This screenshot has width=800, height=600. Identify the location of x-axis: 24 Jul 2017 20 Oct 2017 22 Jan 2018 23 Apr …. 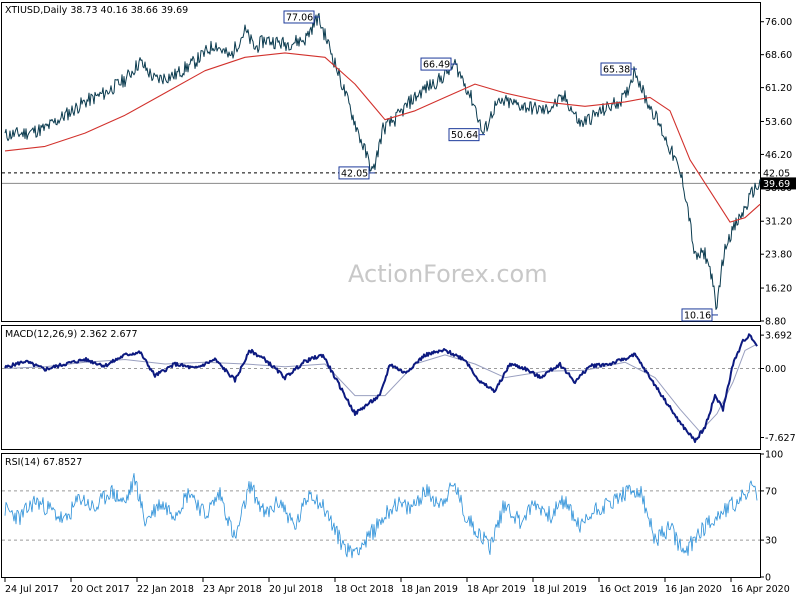
(397, 586).